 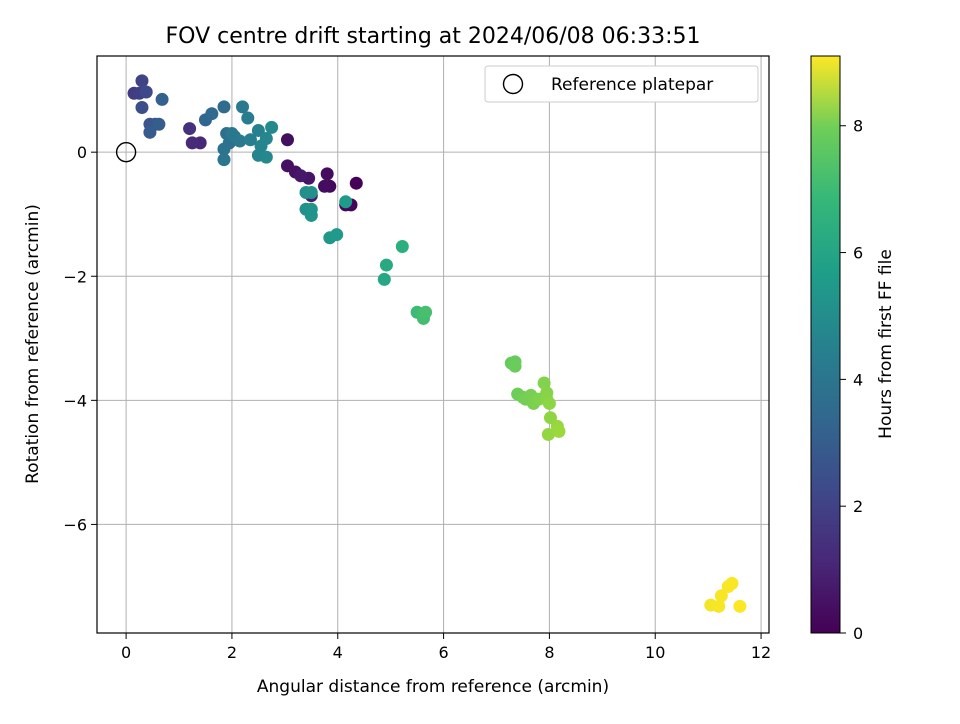 What do you see at coordinates (858, 253) in the screenshot?
I see `colorbar-tick-label: 6` at bounding box center [858, 253].